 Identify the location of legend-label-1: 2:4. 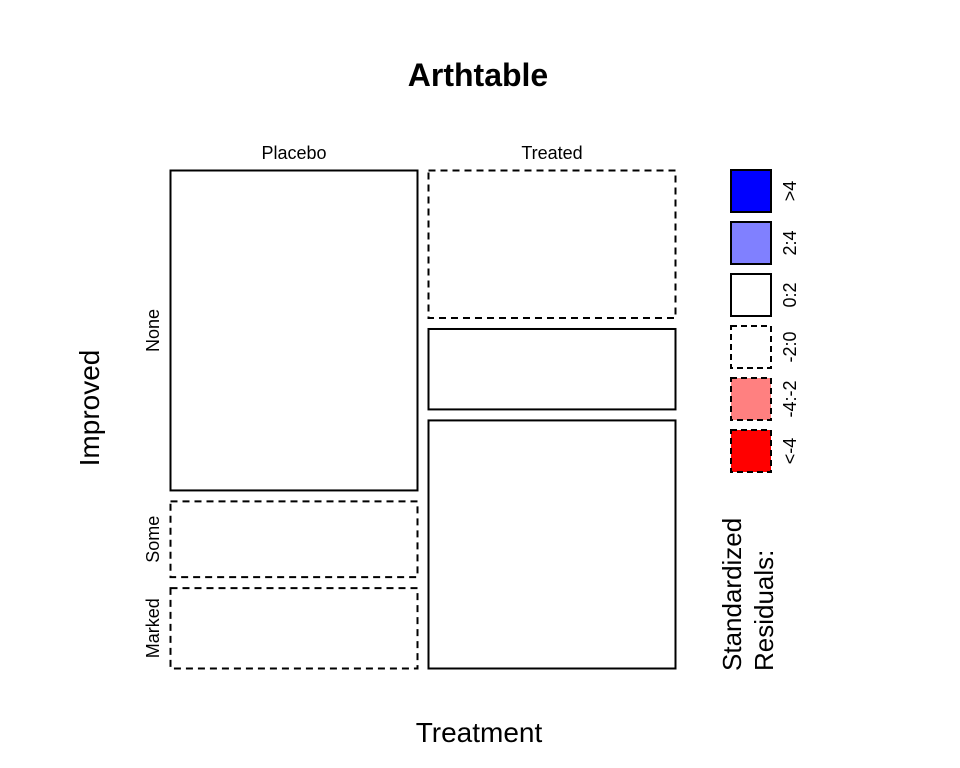
(790, 242).